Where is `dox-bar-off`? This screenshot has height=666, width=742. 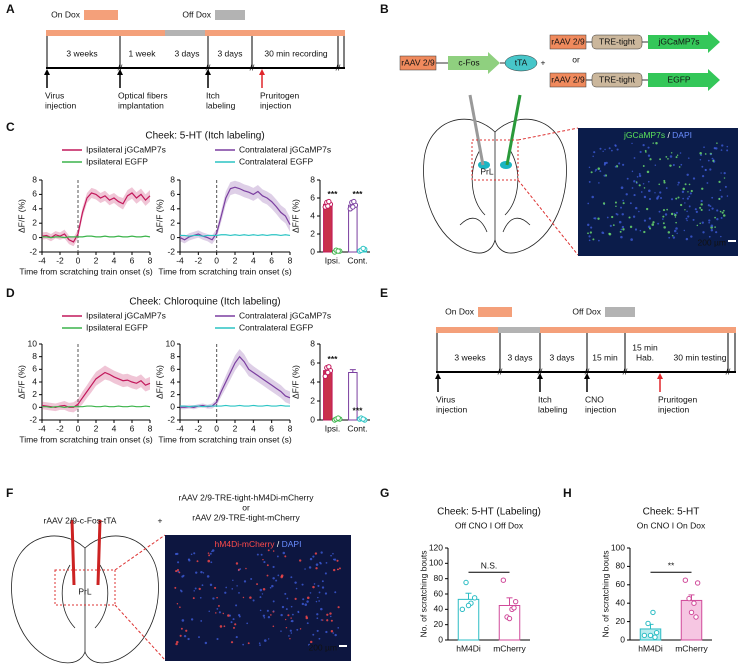
dox-bar-off is located at coordinates (519, 330).